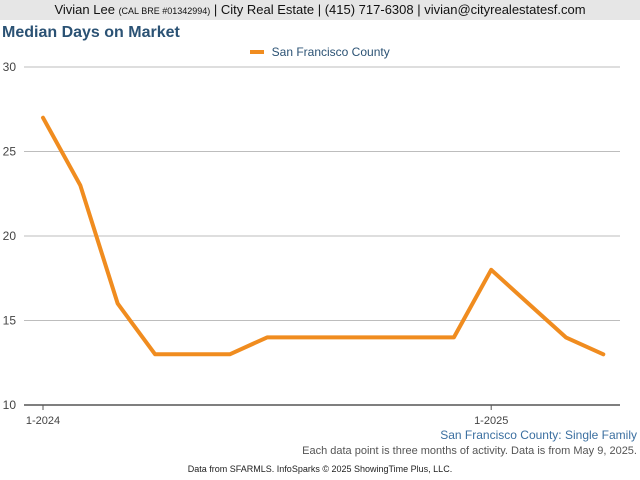  Describe the element at coordinates (10, 152) in the screenshot. I see `y-tick-label-25: 25` at that location.